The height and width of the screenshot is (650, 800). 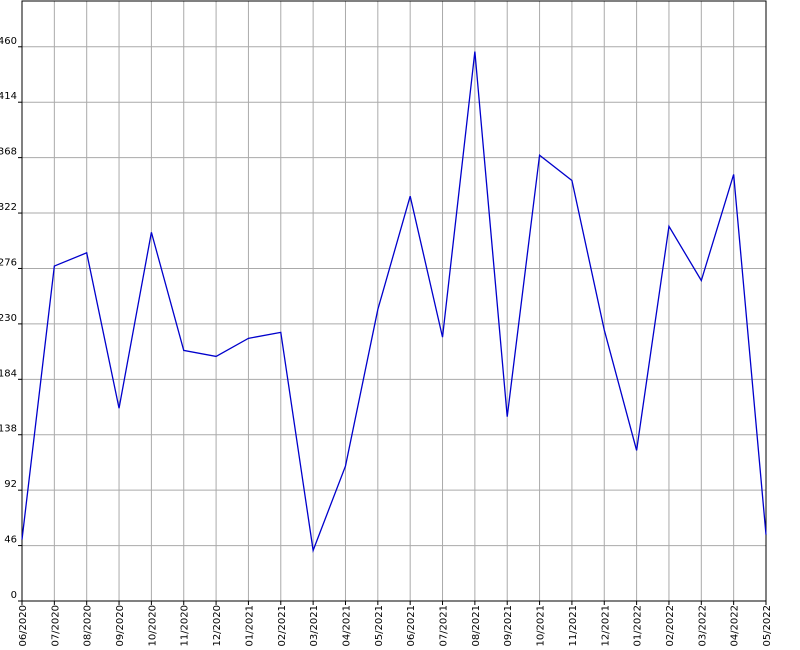 What do you see at coordinates (346, 626) in the screenshot?
I see `x-tick-label: 04/2021` at bounding box center [346, 626].